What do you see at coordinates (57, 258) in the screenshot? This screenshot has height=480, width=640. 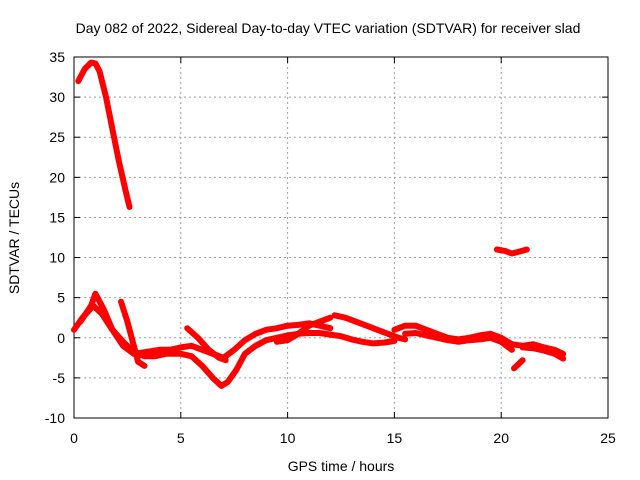 I see `y-tick-label: 10` at bounding box center [57, 258].